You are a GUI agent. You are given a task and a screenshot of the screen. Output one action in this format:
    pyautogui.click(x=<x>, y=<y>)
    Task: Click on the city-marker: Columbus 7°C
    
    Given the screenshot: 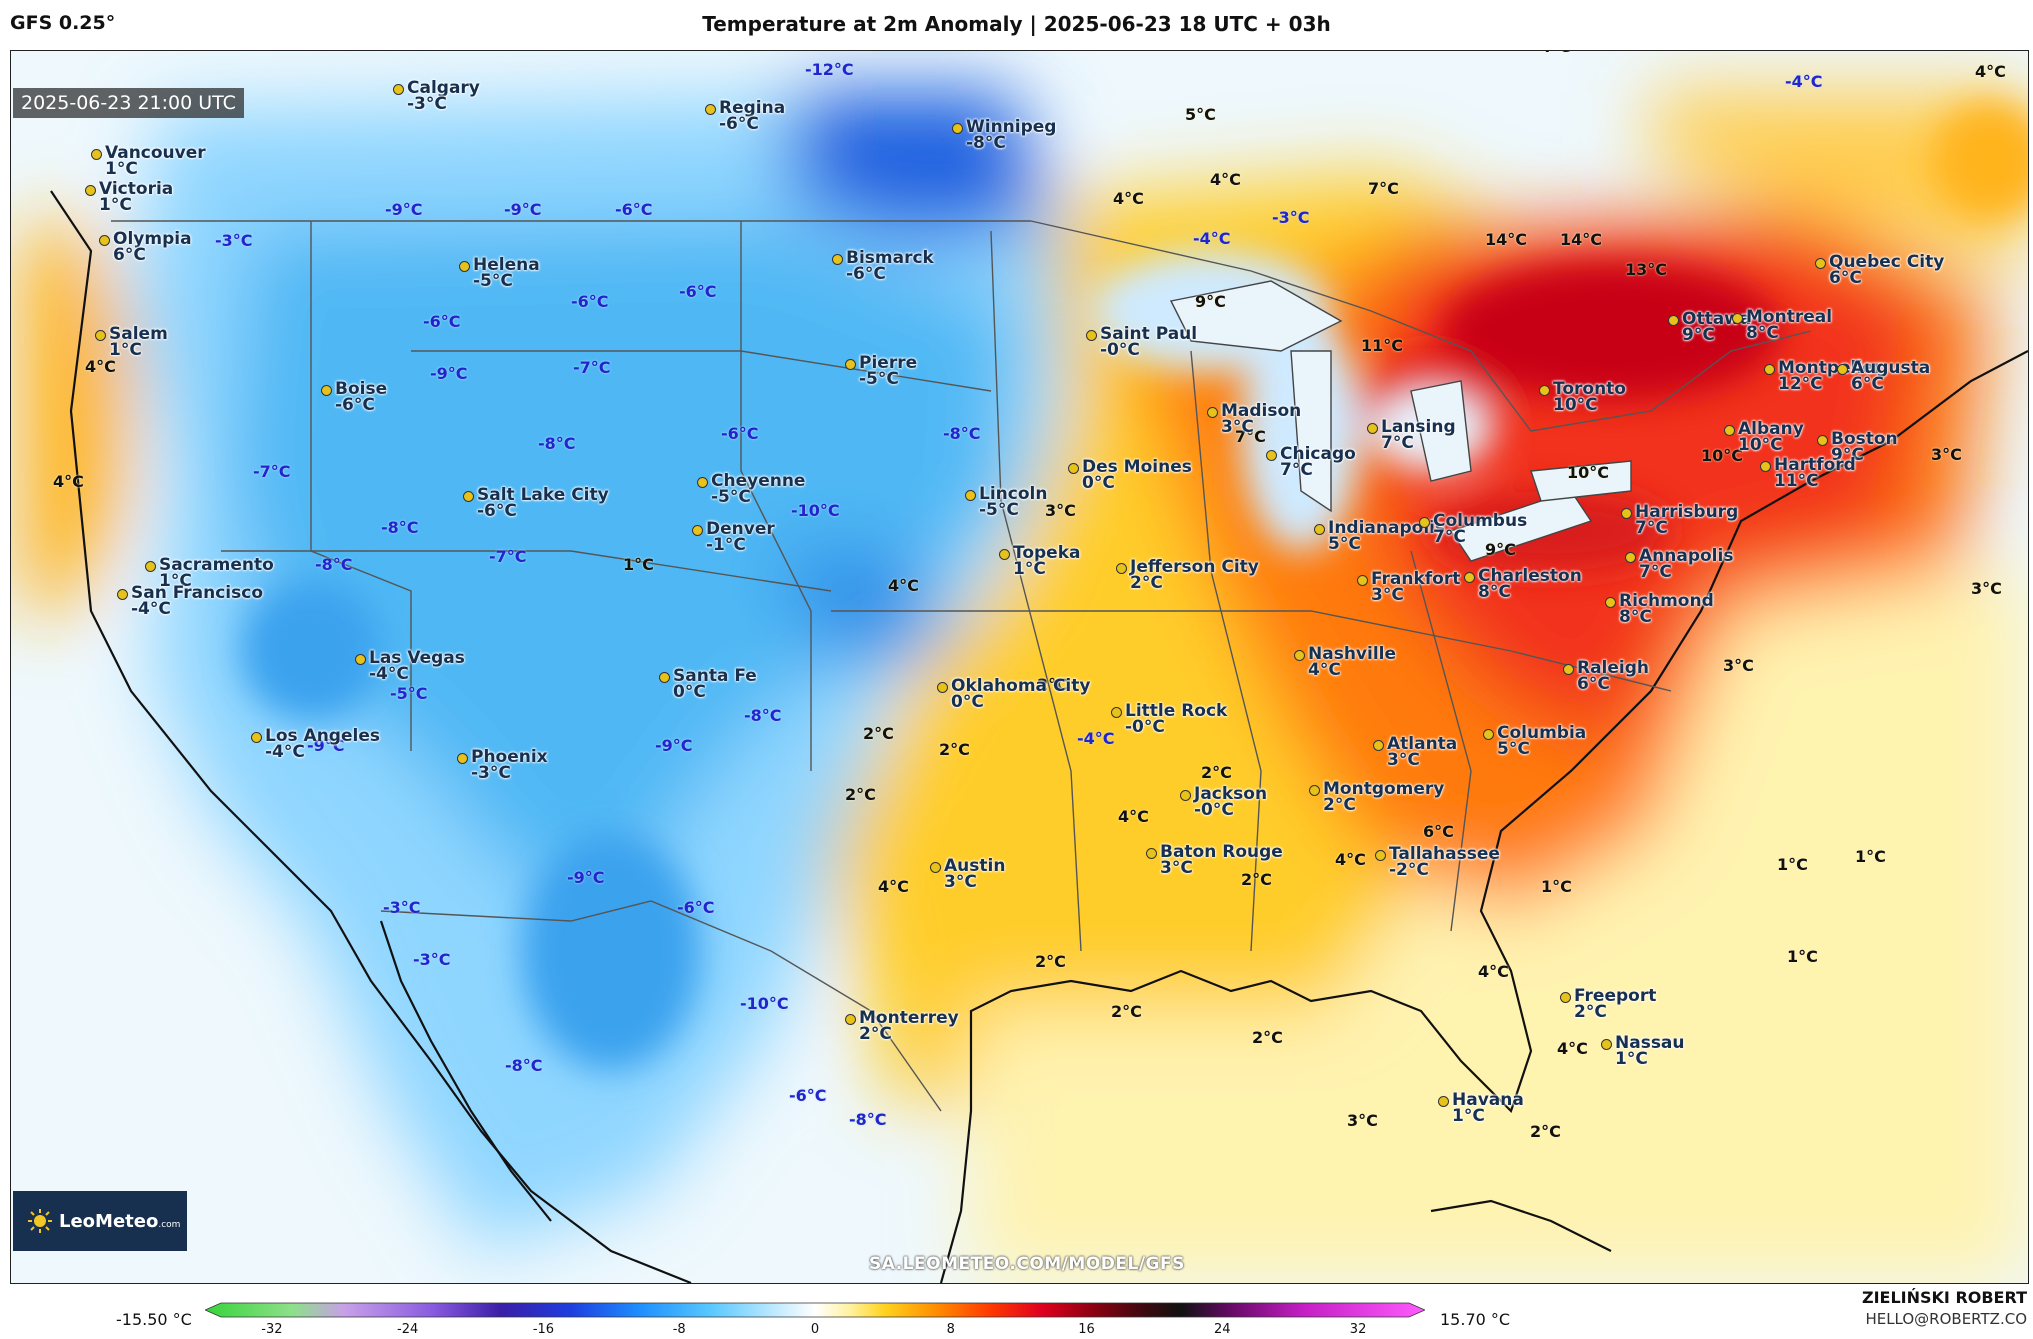 What is the action you would take?
    pyautogui.click(x=1473, y=529)
    